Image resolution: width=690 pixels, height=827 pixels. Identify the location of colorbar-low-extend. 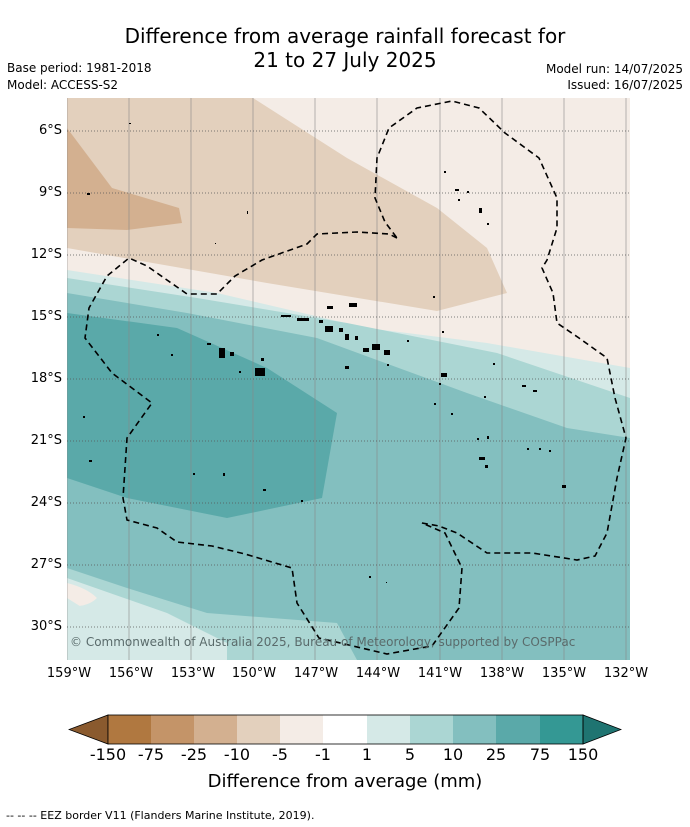
(88, 729).